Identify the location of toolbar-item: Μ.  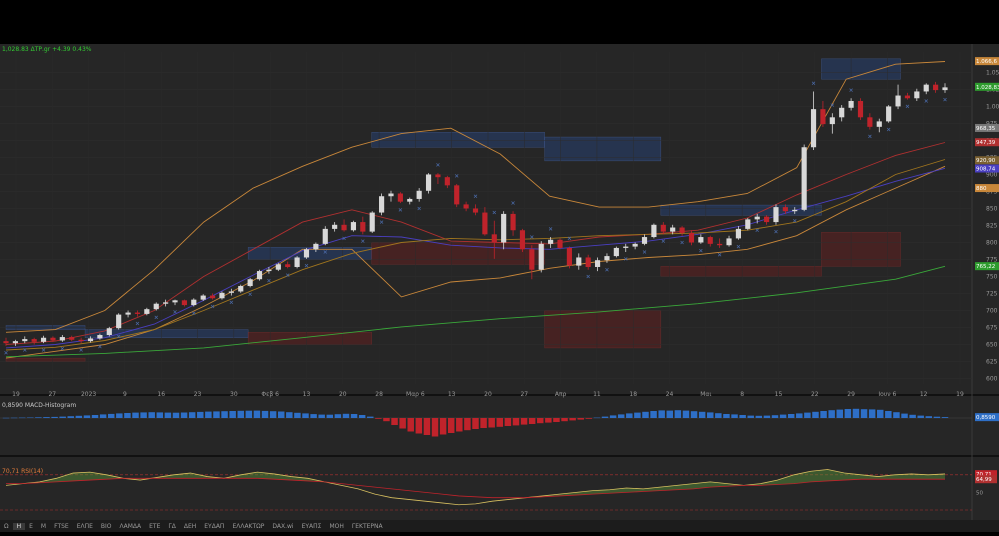
(43, 526).